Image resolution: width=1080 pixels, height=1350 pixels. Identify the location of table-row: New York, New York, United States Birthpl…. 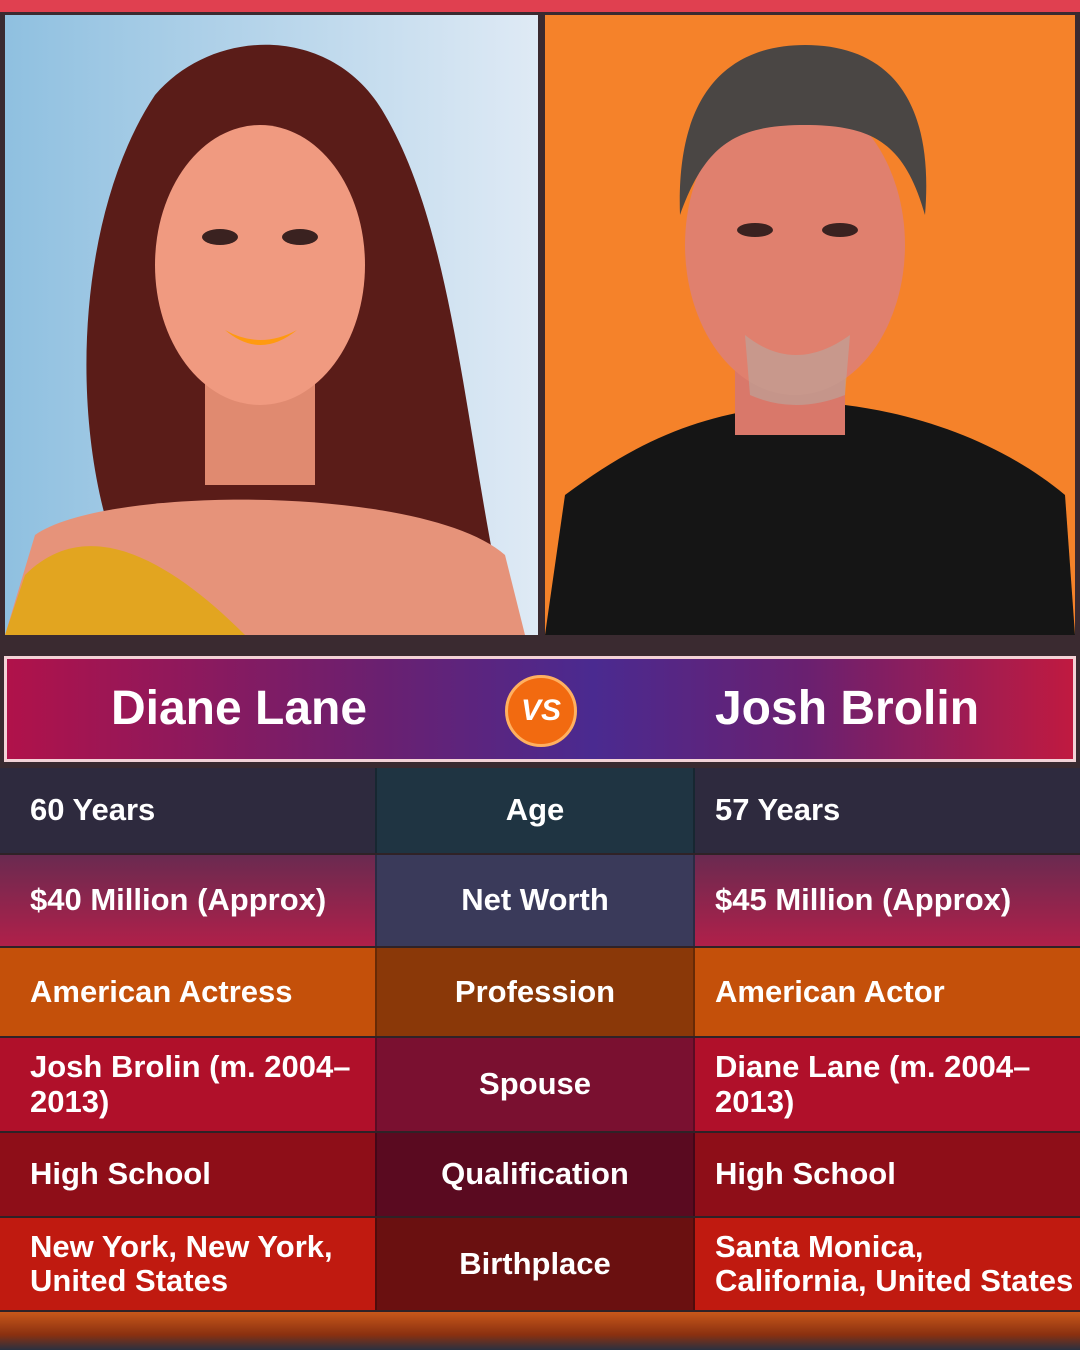
(540, 1265).